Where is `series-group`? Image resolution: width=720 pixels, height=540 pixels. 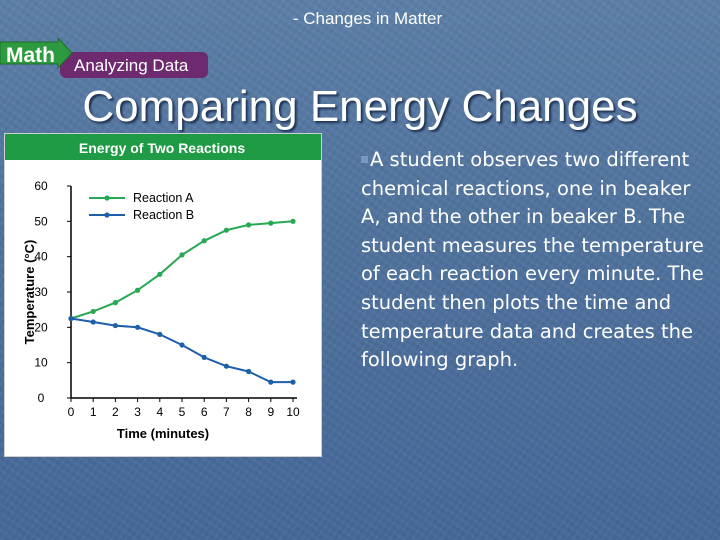
series-group is located at coordinates (182, 301).